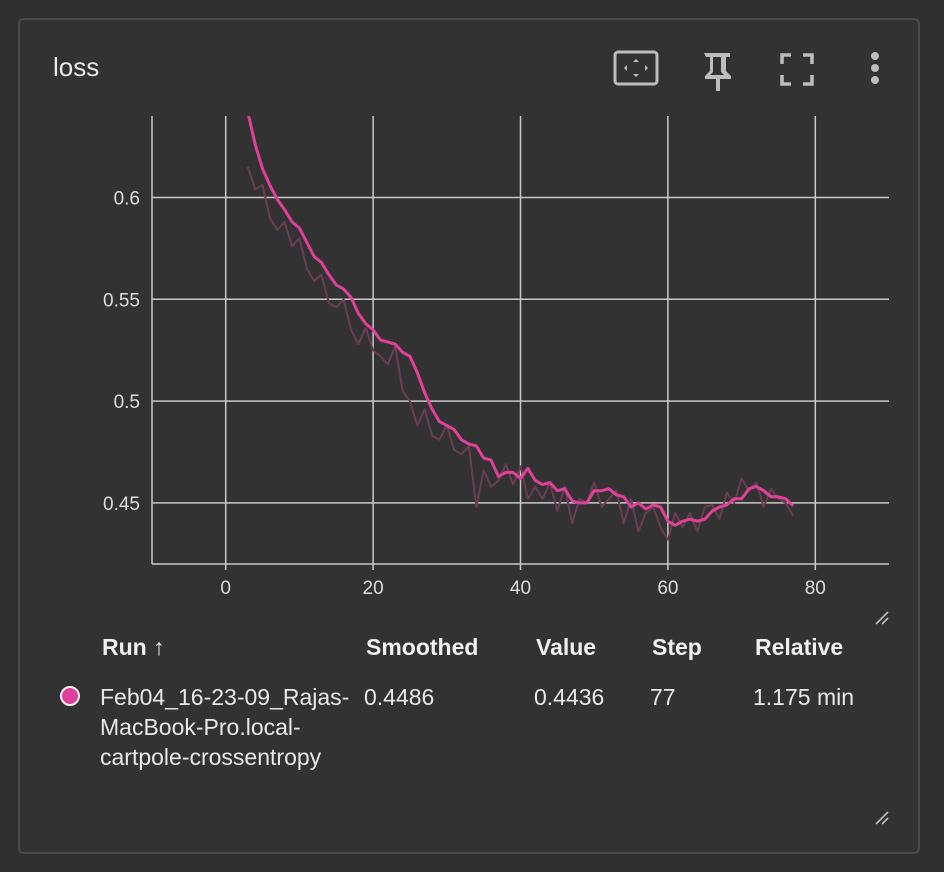 The height and width of the screenshot is (872, 944). What do you see at coordinates (663, 697) in the screenshot?
I see `step-value: 77` at bounding box center [663, 697].